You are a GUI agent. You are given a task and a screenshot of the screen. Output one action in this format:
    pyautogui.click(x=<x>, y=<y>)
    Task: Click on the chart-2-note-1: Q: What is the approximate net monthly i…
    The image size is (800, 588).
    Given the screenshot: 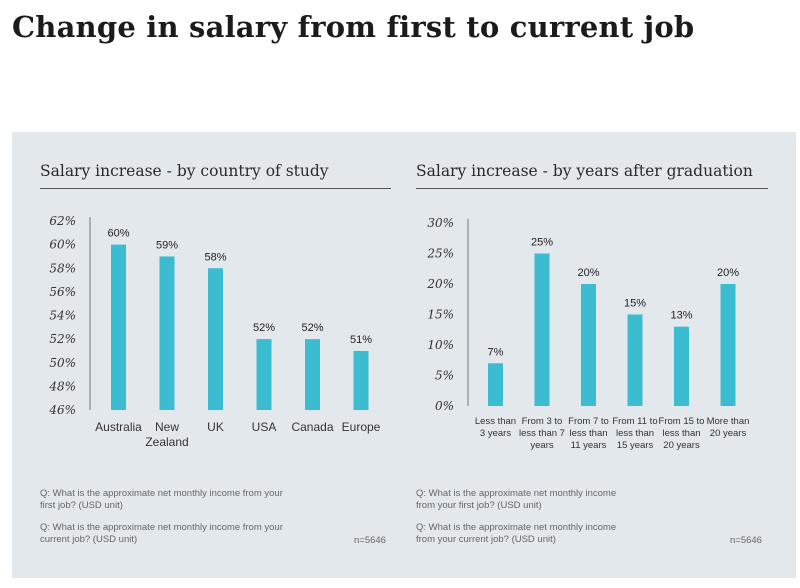 What is the action you would take?
    pyautogui.click(x=516, y=499)
    